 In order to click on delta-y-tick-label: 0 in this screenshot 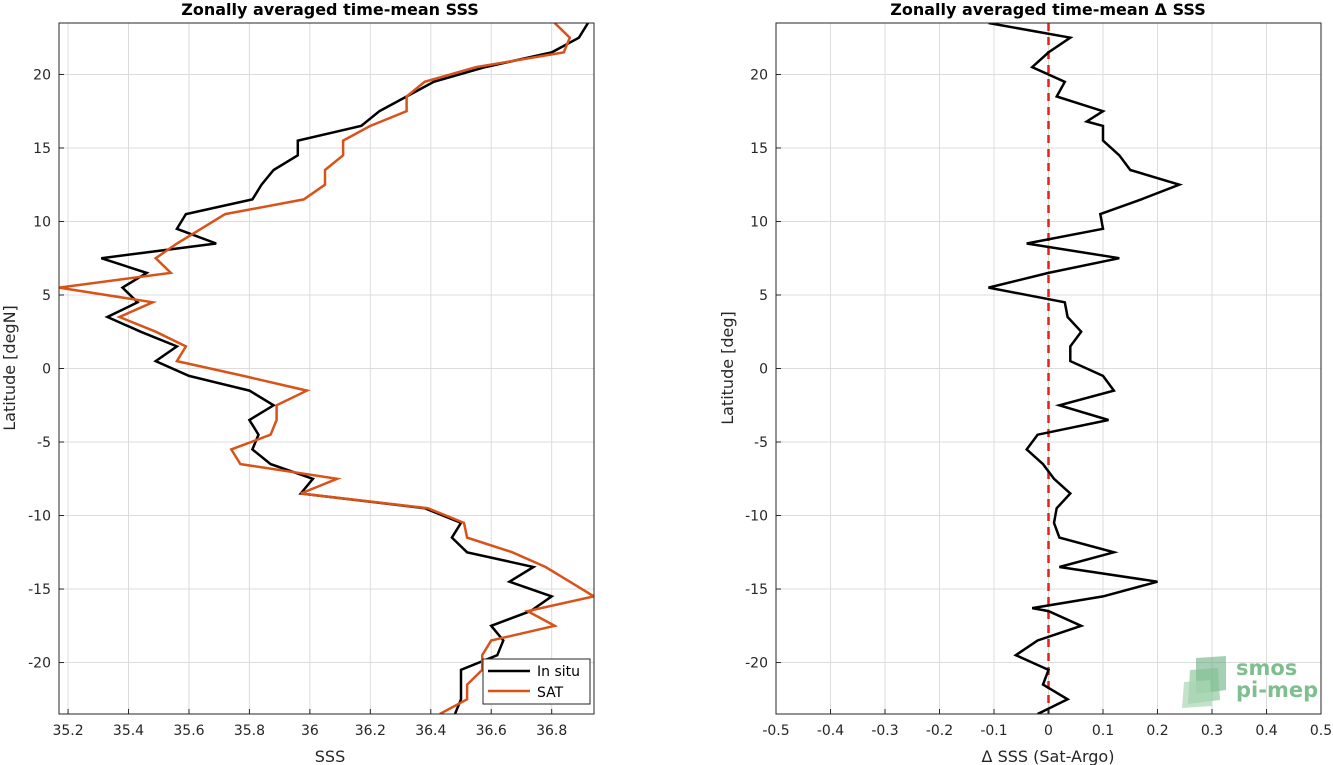, I will do `click(763, 370)`.